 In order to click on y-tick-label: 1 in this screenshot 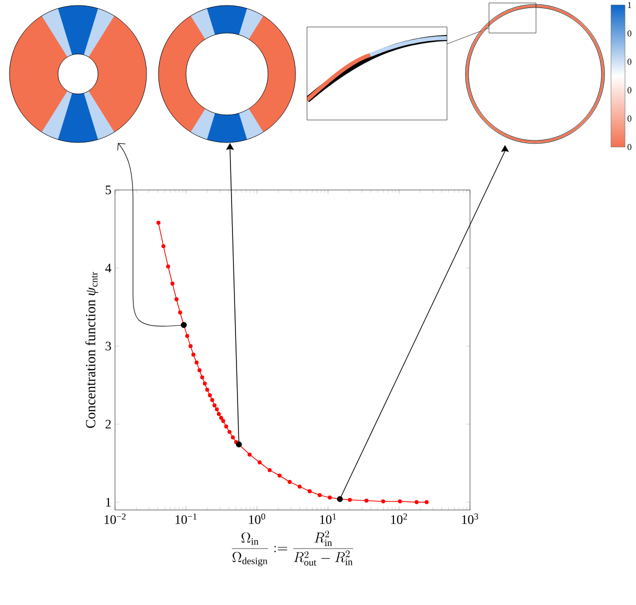, I will do `click(108, 502)`.